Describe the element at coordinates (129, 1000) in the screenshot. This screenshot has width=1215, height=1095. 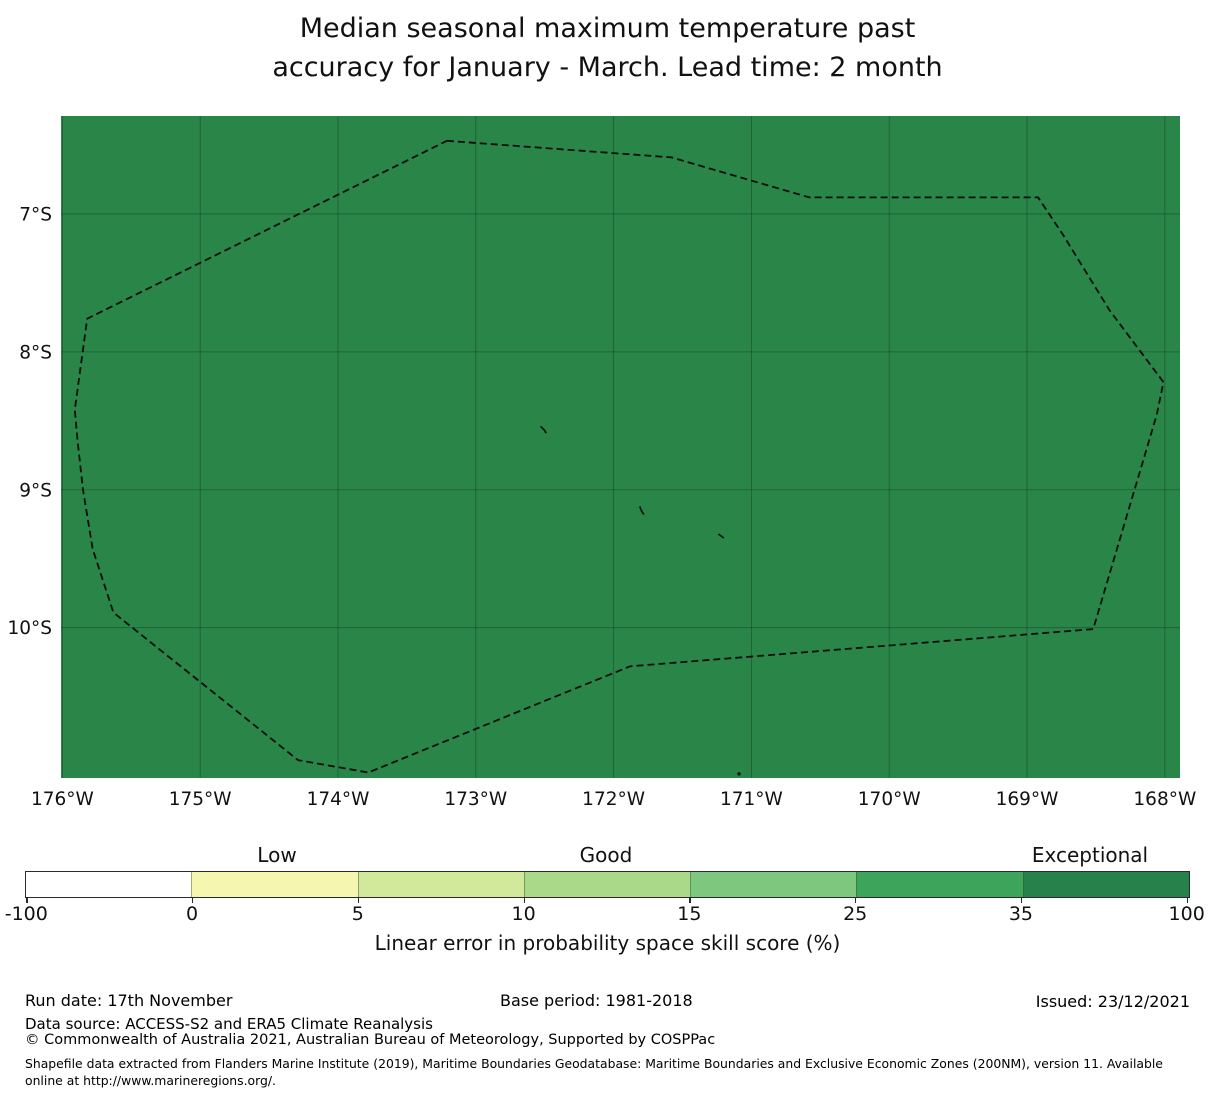
I see `run-date-text: Run date: 17th November` at that location.